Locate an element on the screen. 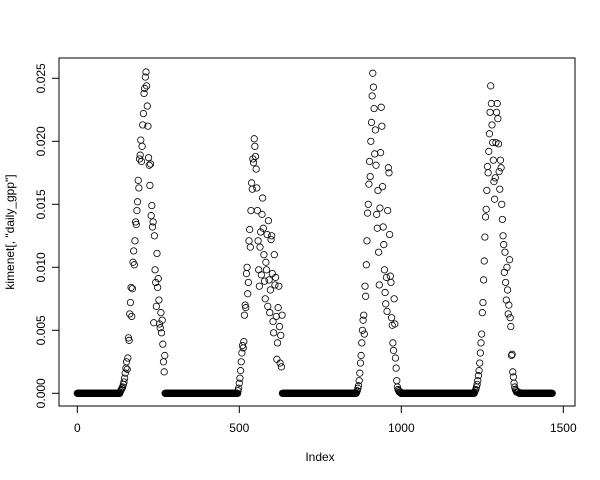 This screenshot has height=480, width=600. y-tick-label: 0.015 is located at coordinates (41, 204).